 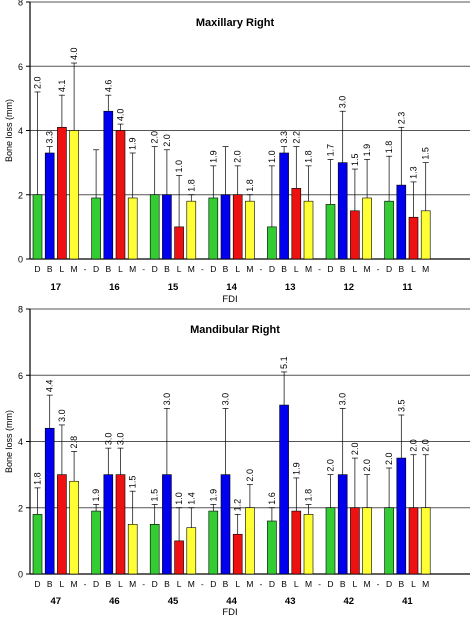 I want to click on category-label: 43, so click(x=290, y=601).